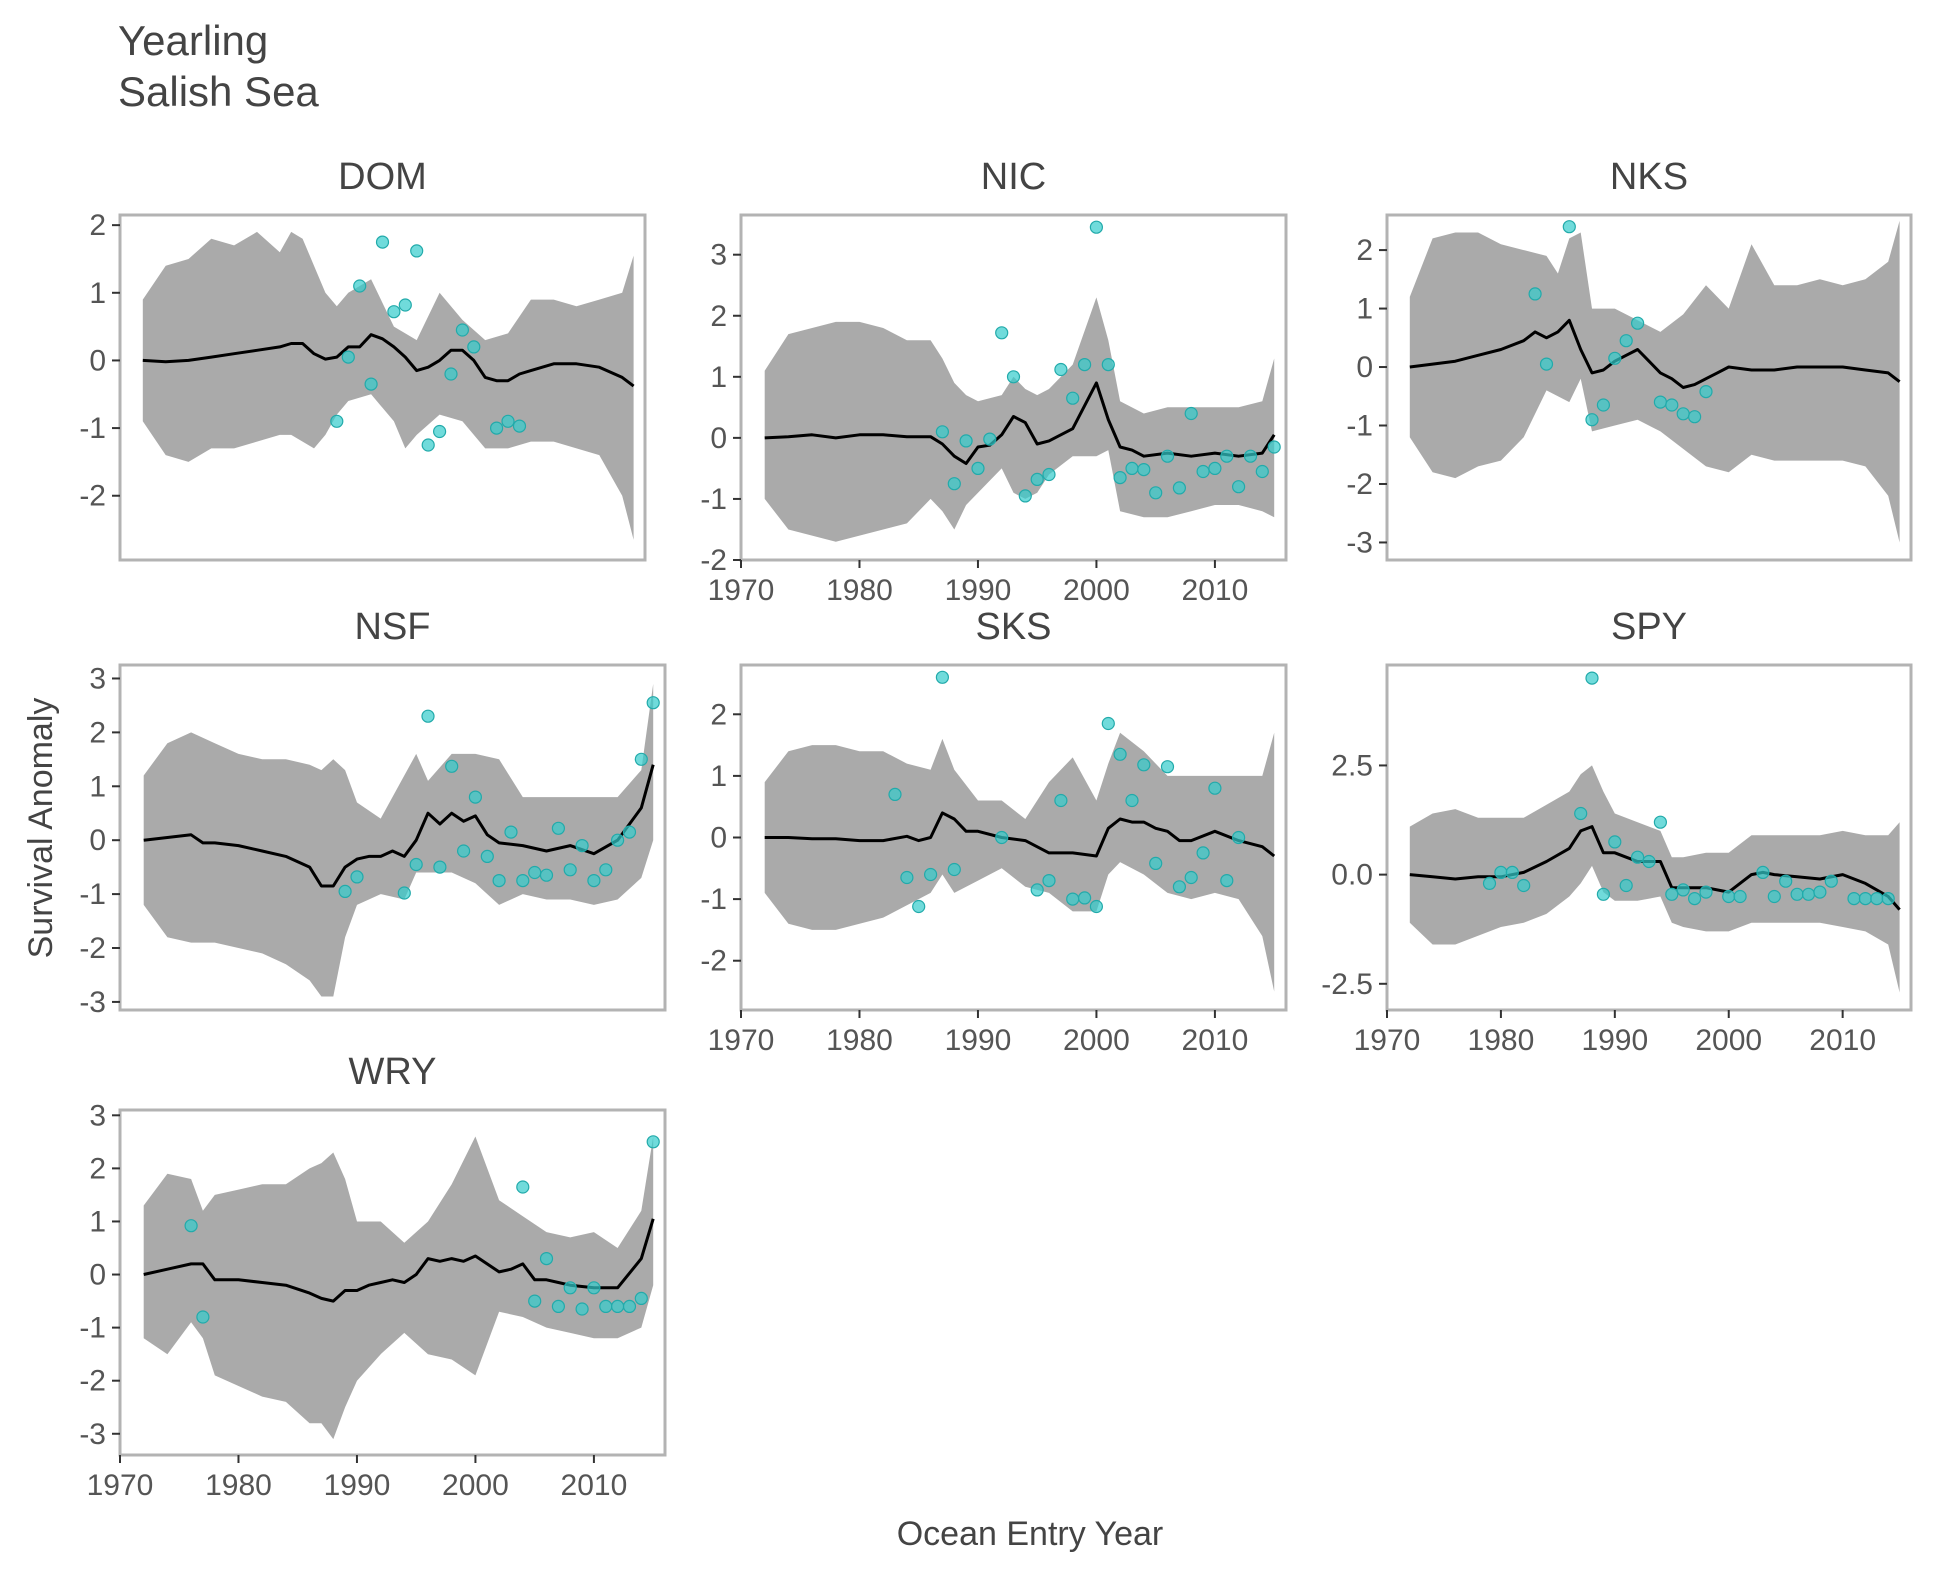  I want to click on frame-nks, so click(1649, 387).